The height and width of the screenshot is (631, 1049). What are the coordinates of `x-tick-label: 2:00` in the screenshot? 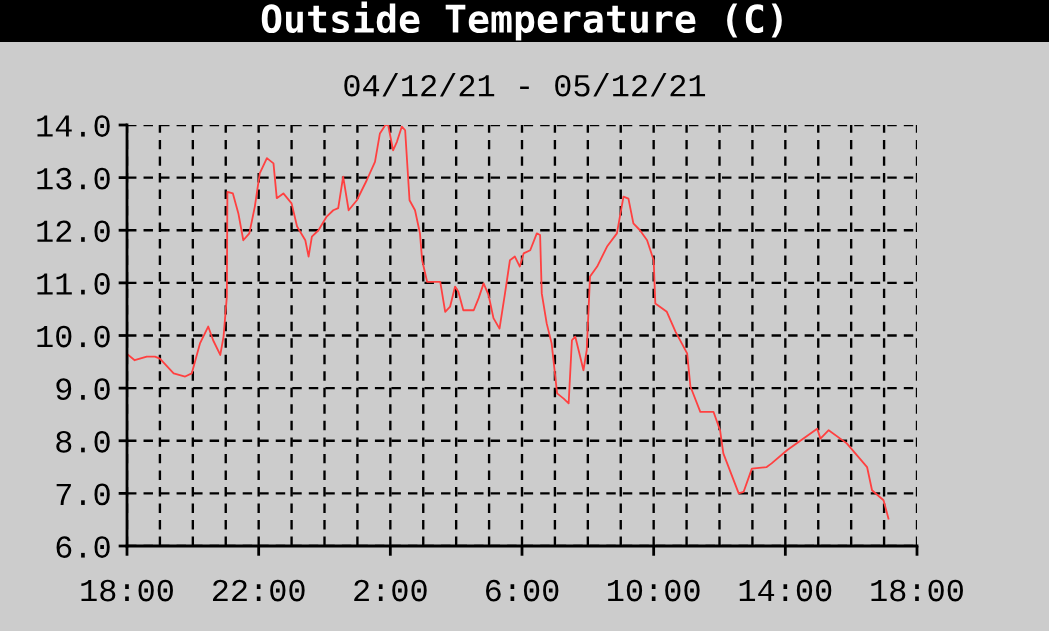 It's located at (390, 590).